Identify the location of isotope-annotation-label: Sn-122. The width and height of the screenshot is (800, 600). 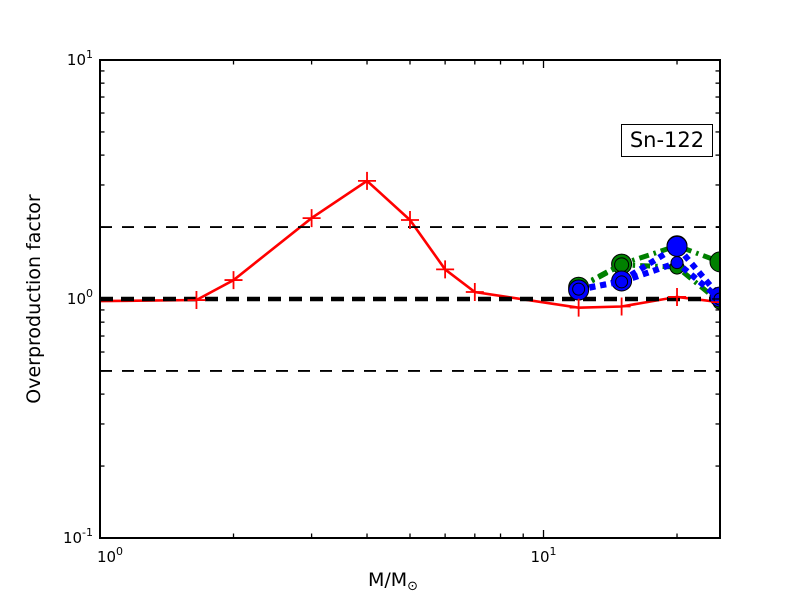
(667, 140).